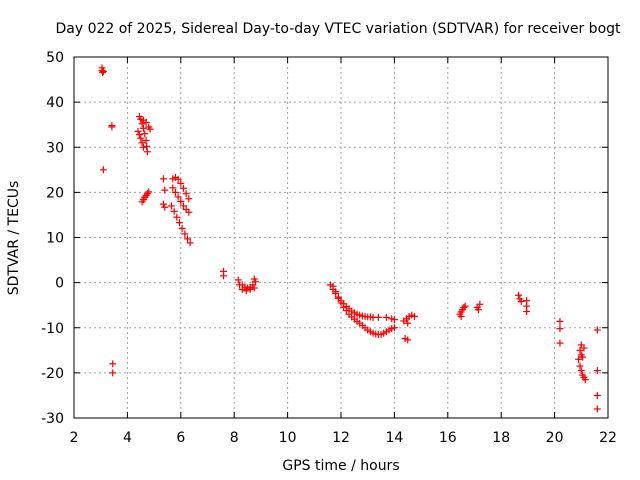 The image size is (640, 480). What do you see at coordinates (52, 419) in the screenshot?
I see `y-tick-label: -30` at bounding box center [52, 419].